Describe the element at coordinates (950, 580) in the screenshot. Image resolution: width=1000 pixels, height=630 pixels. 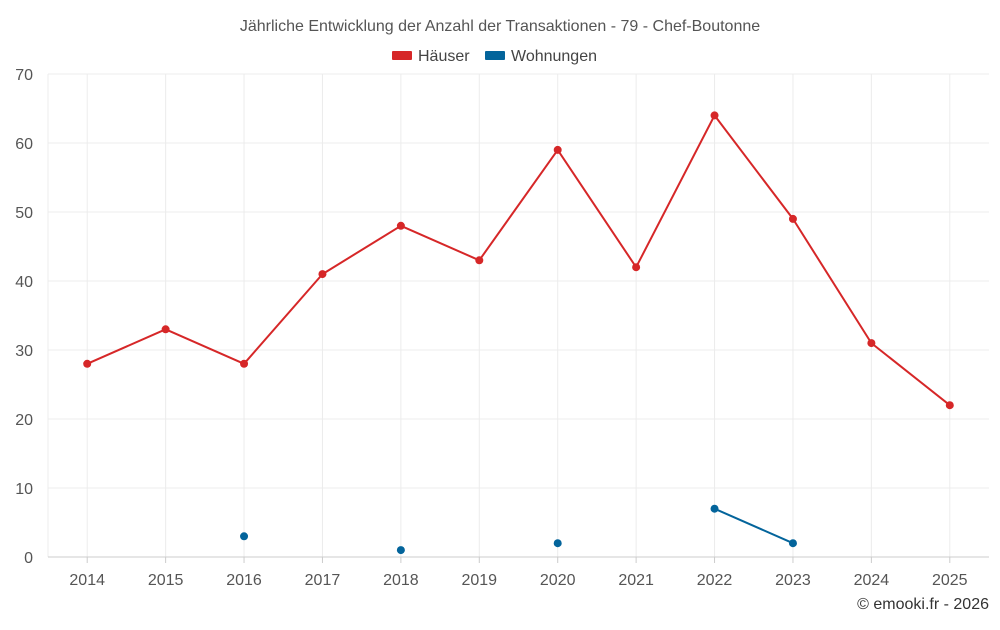
I see `x-tick-label: 2025` at that location.